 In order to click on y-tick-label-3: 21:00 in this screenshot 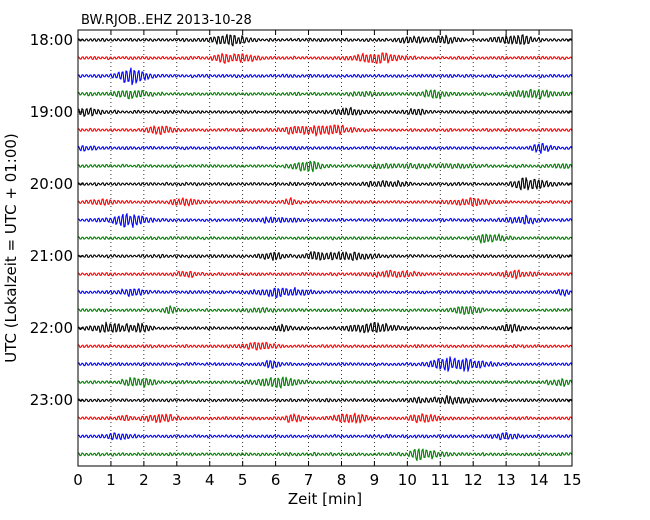, I will do `click(51, 256)`.